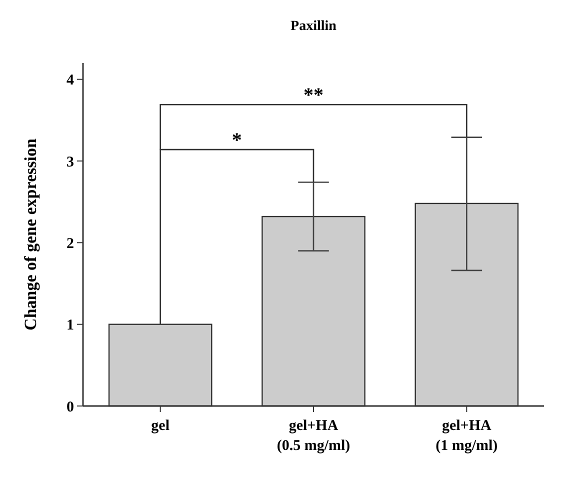 This screenshot has width=573, height=486. I want to click on y-tick-label: 3, so click(70, 162).